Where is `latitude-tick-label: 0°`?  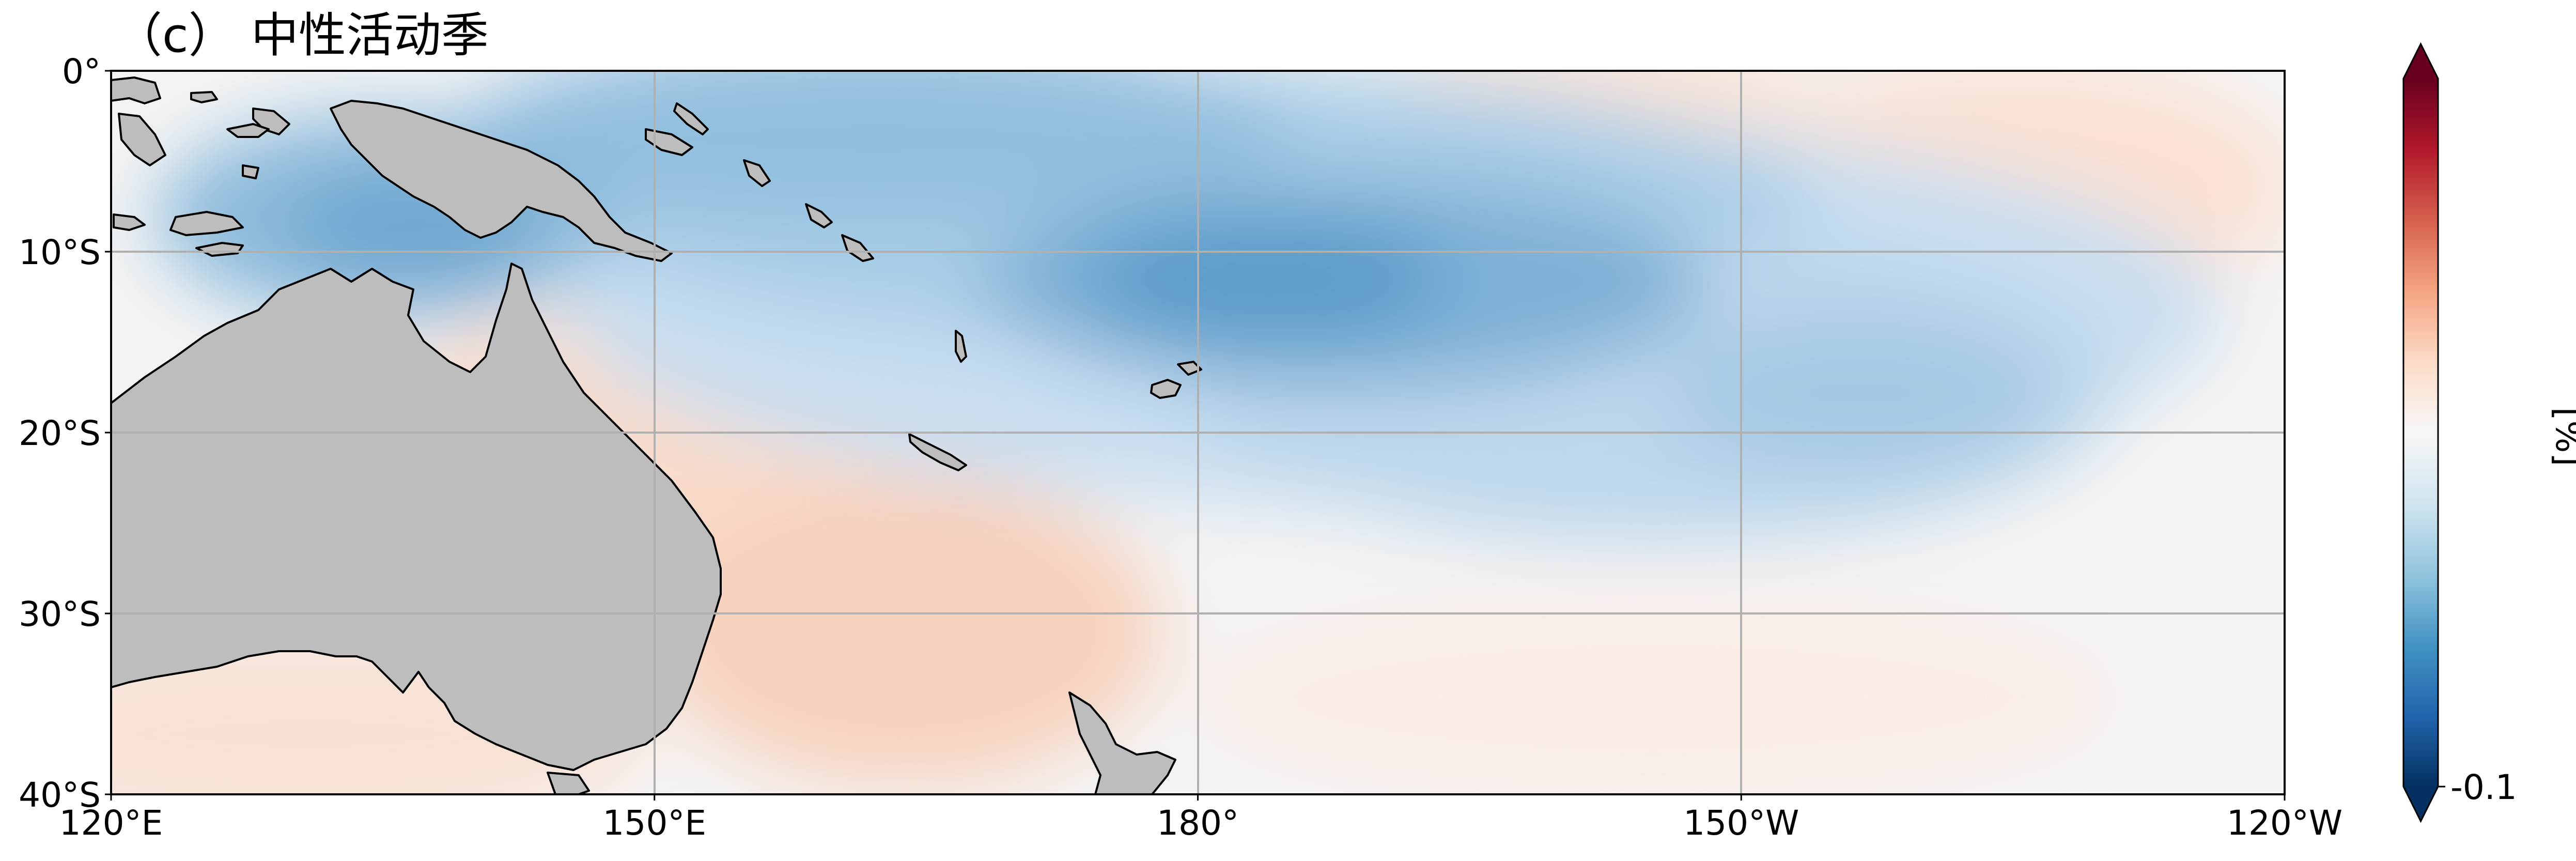 latitude-tick-label: 0° is located at coordinates (81, 71).